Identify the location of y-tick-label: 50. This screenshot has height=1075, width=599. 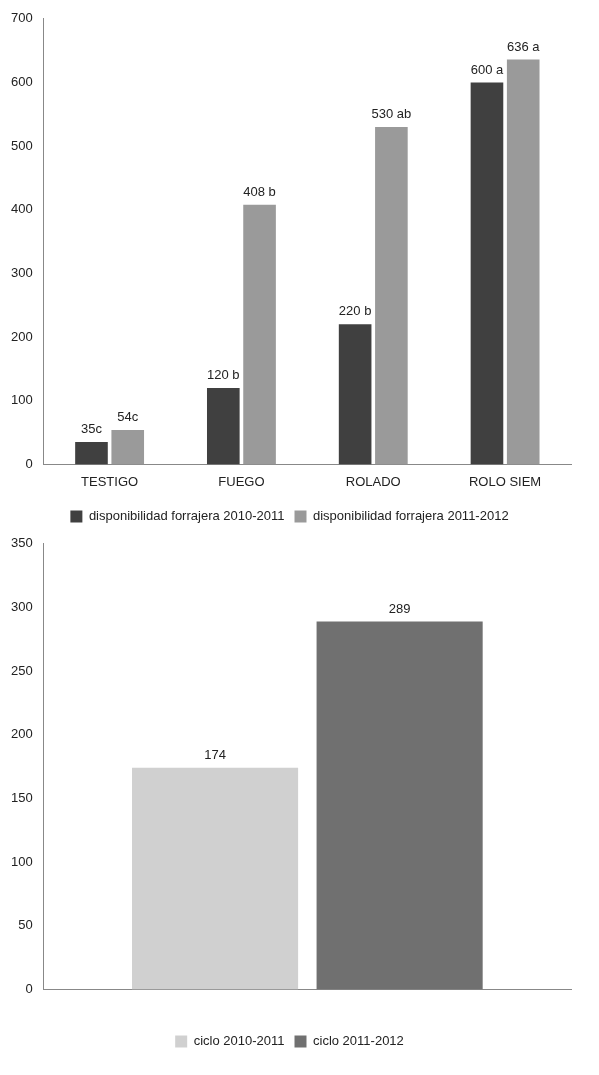
(25, 925).